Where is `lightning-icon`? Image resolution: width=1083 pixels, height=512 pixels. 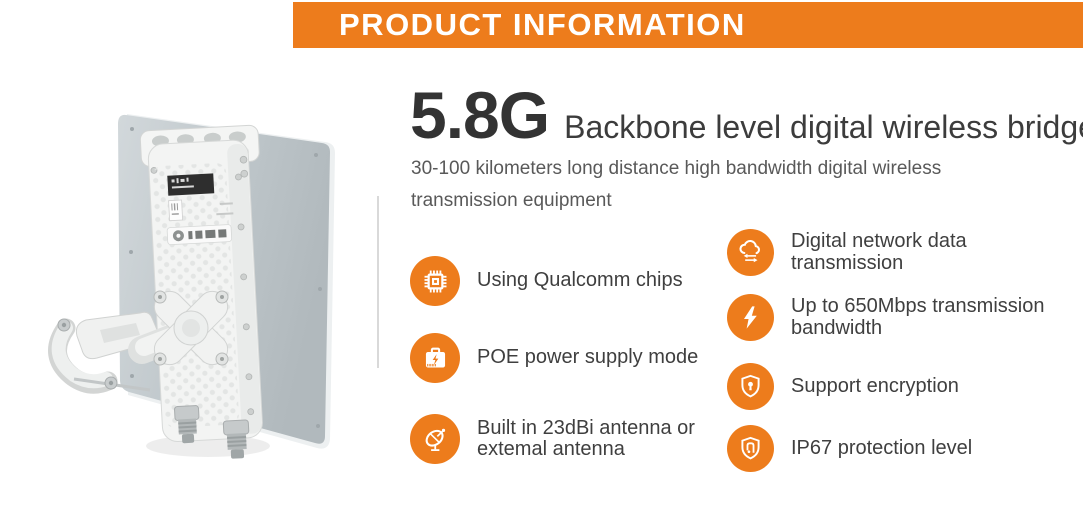 lightning-icon is located at coordinates (750, 317).